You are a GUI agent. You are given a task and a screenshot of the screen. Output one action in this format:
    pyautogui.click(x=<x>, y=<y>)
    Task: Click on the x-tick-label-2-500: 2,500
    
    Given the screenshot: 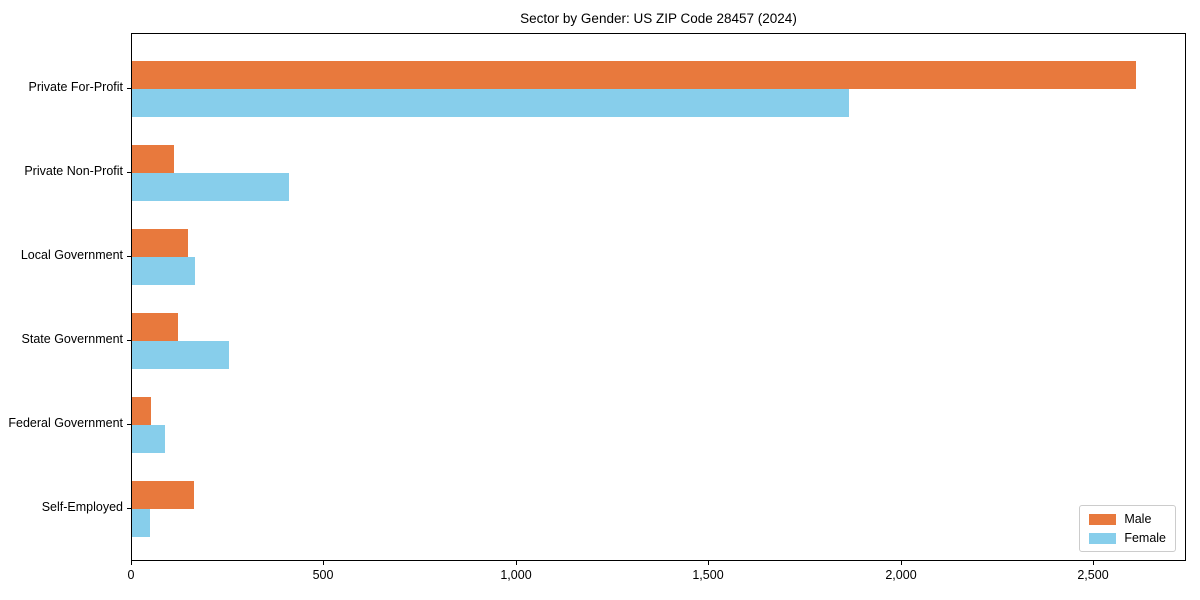 What is the action you would take?
    pyautogui.click(x=1093, y=575)
    